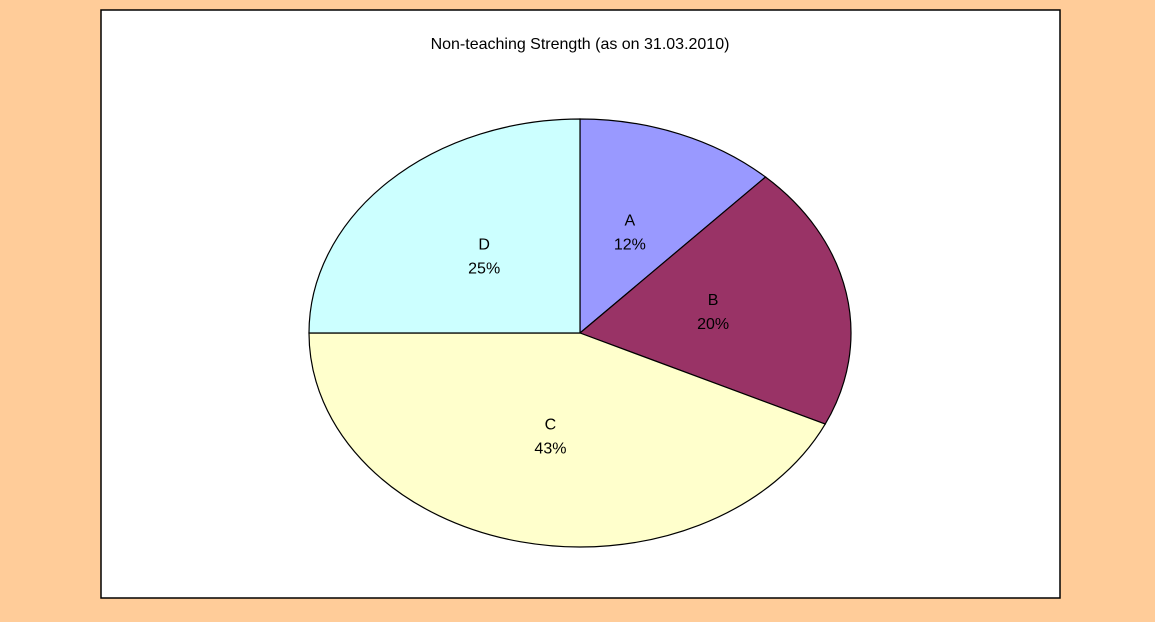 This screenshot has width=1155, height=622. Describe the element at coordinates (713, 324) in the screenshot. I see `slice-value-label: 20%` at that location.